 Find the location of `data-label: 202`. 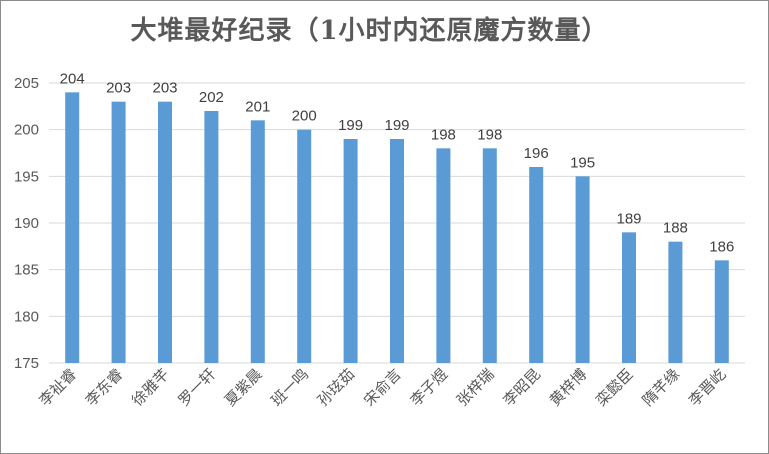

data-label: 202 is located at coordinates (211, 97).